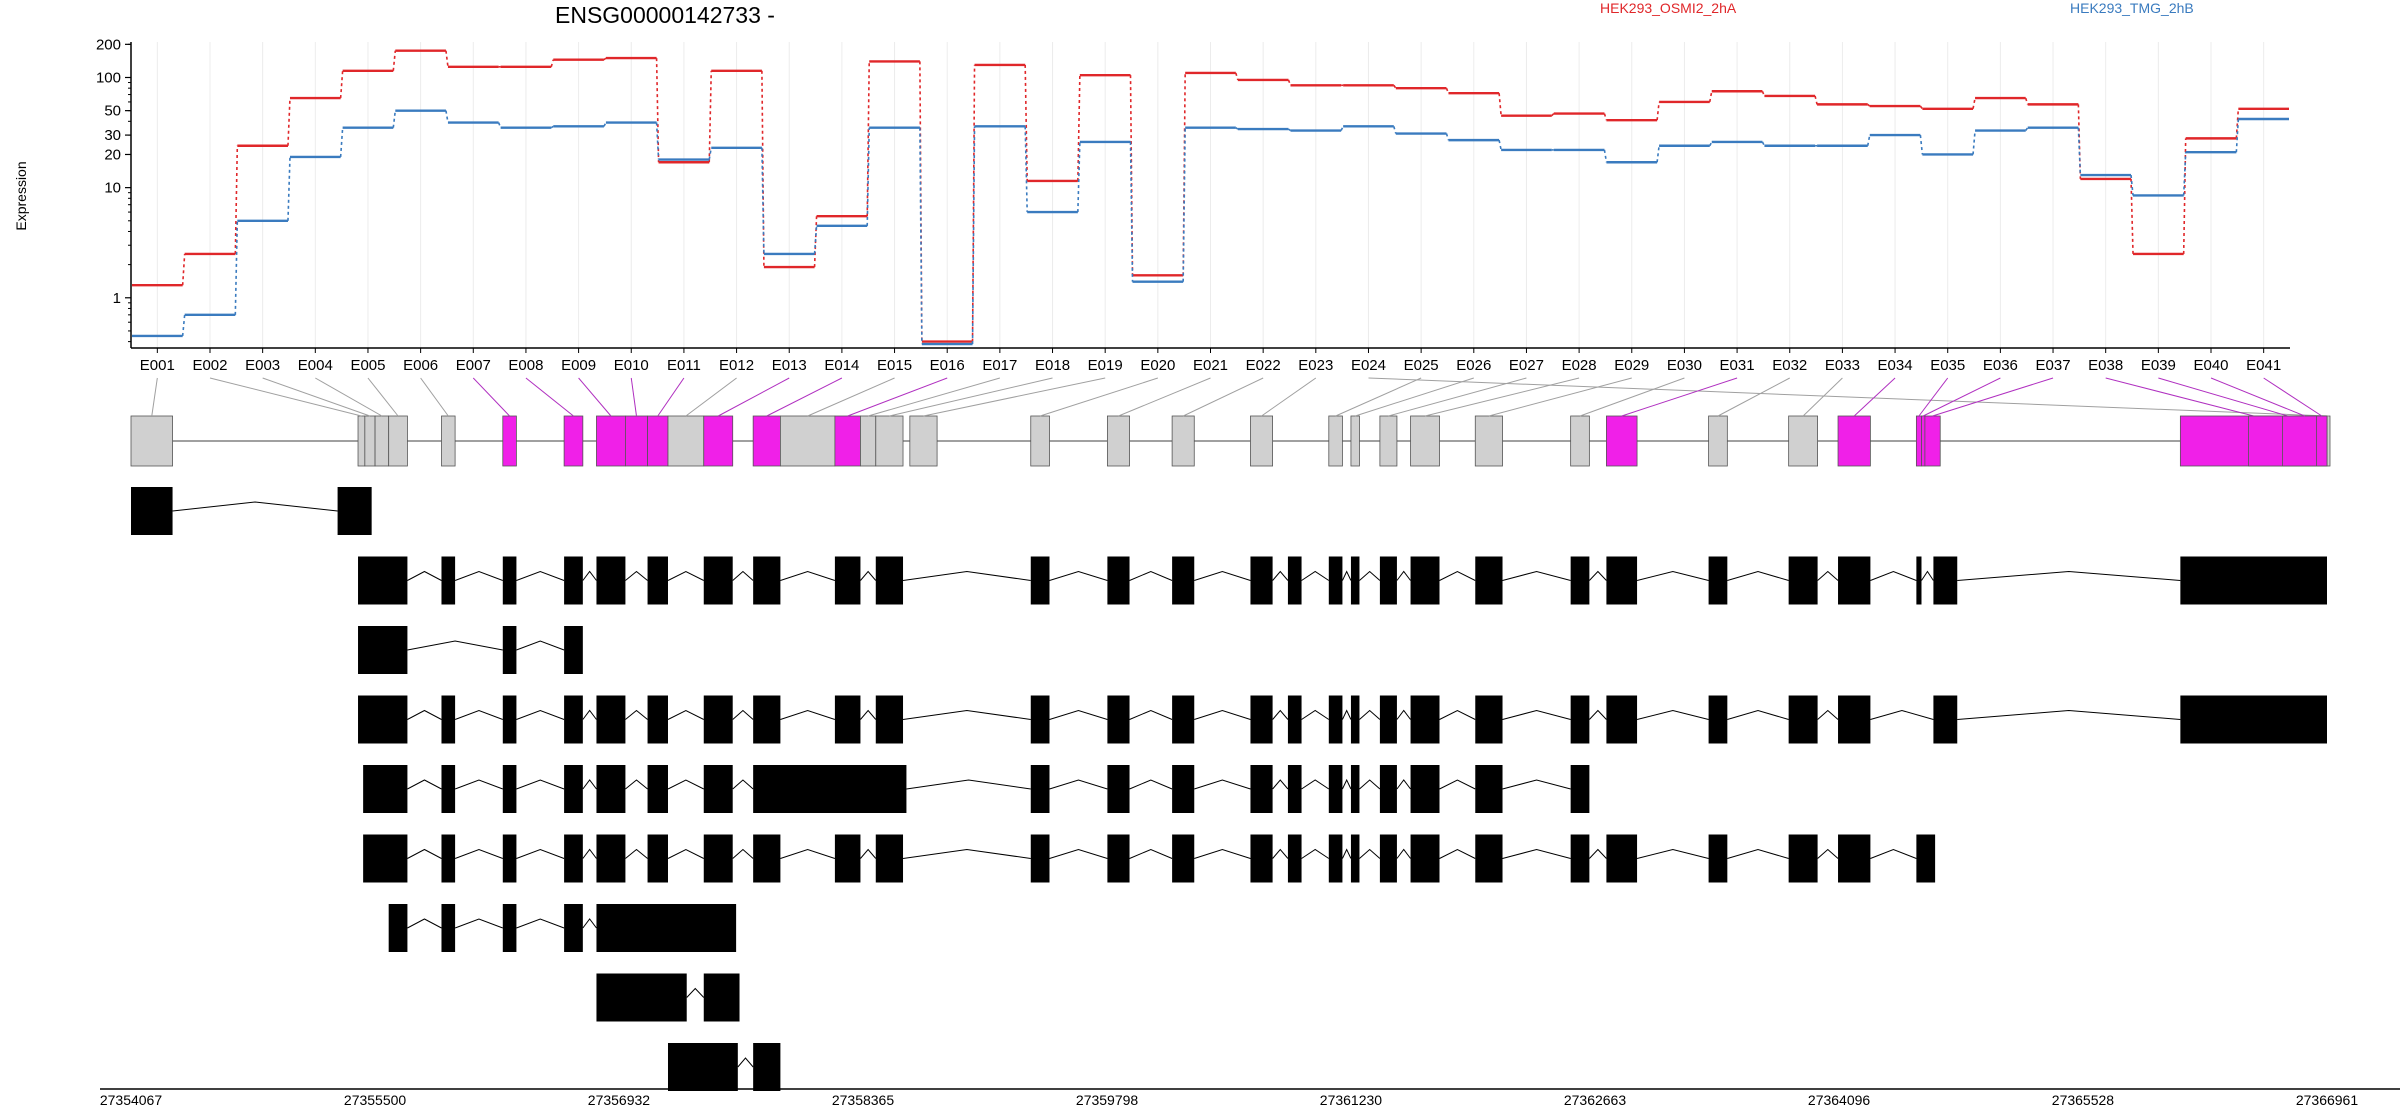 The width and height of the screenshot is (2400, 1110). Describe the element at coordinates (1378, 397) in the screenshot. I see `exon-connector-E025` at that location.